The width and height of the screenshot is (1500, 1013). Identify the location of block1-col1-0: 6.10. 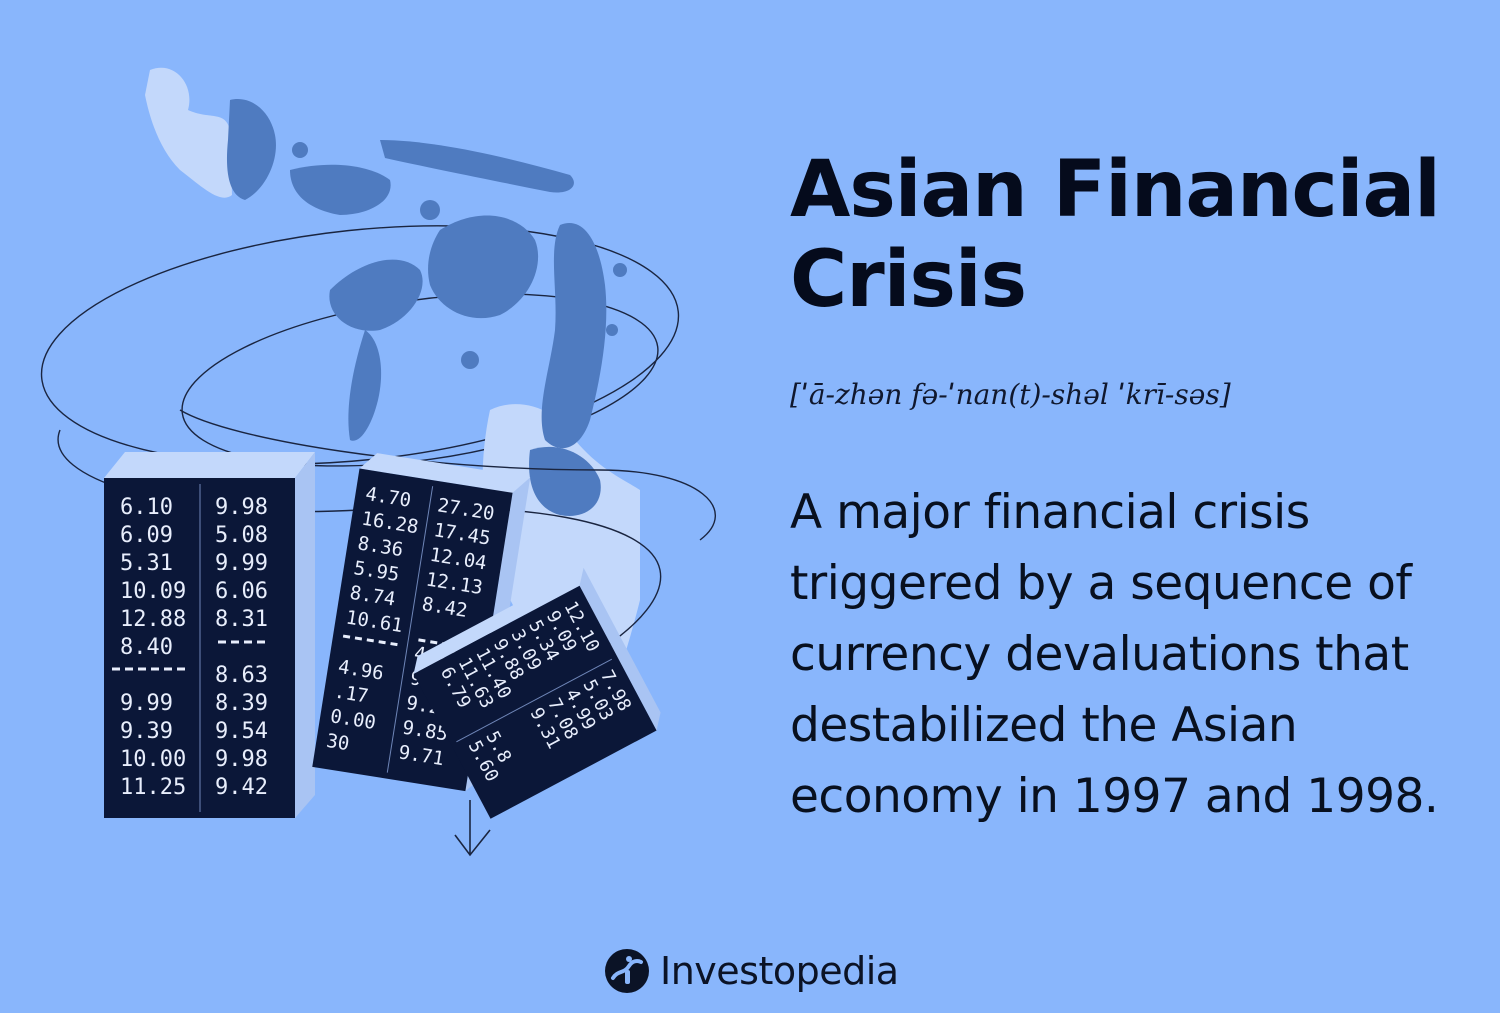
(146, 507).